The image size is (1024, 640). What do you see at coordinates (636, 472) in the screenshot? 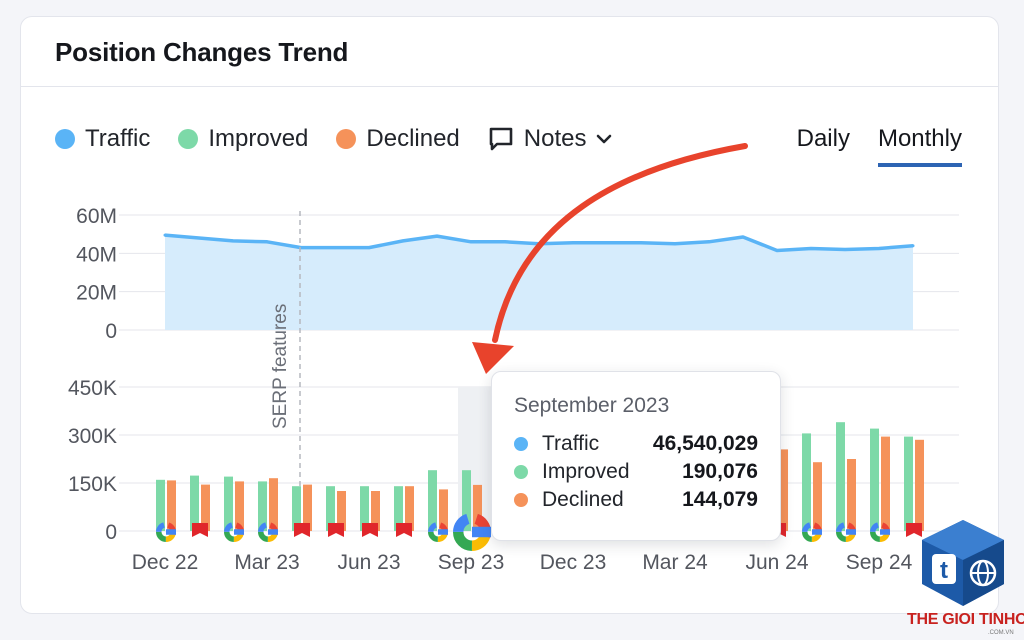
I see `tooltip-row-improved: Improved 190,076` at bounding box center [636, 472].